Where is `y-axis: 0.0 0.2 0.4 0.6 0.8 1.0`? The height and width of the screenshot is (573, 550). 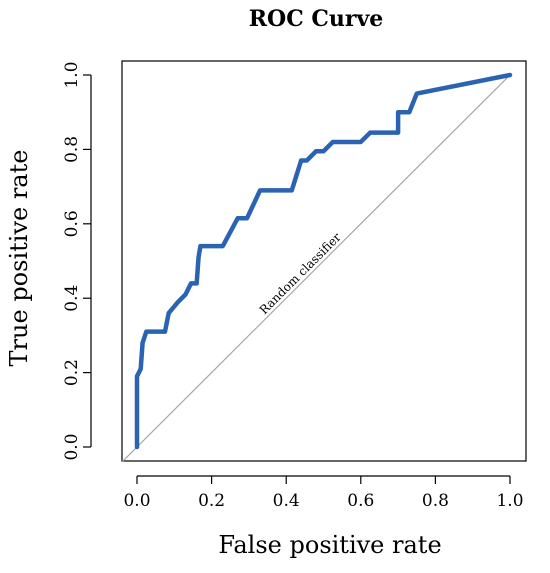 y-axis: 0.0 0.2 0.4 0.6 0.8 1.0 is located at coordinates (77, 261).